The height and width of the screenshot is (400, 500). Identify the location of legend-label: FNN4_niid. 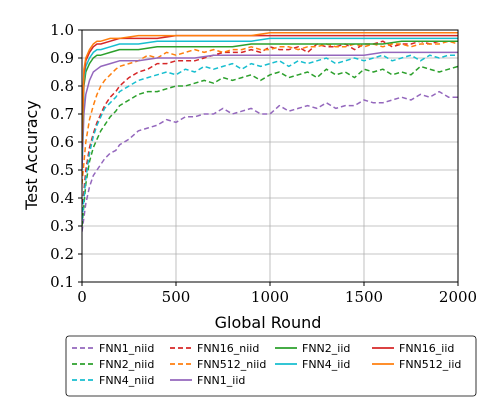
(126, 380).